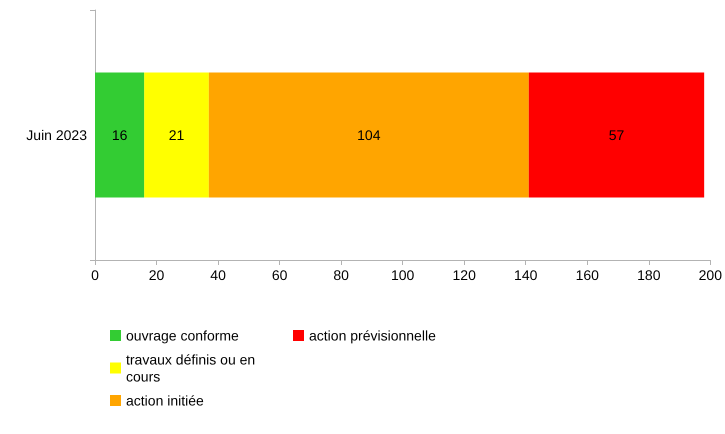  What do you see at coordinates (165, 400) in the screenshot?
I see `legend-label: action initiée` at bounding box center [165, 400].